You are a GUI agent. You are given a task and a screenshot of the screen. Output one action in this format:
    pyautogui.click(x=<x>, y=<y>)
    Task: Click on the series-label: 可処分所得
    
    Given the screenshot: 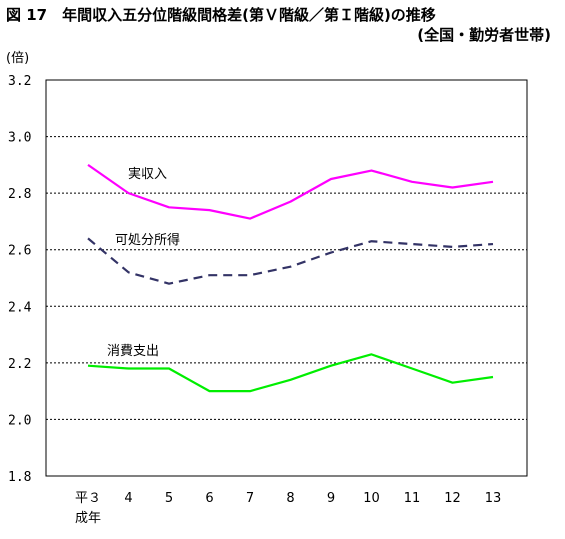 What is the action you would take?
    pyautogui.click(x=147, y=240)
    